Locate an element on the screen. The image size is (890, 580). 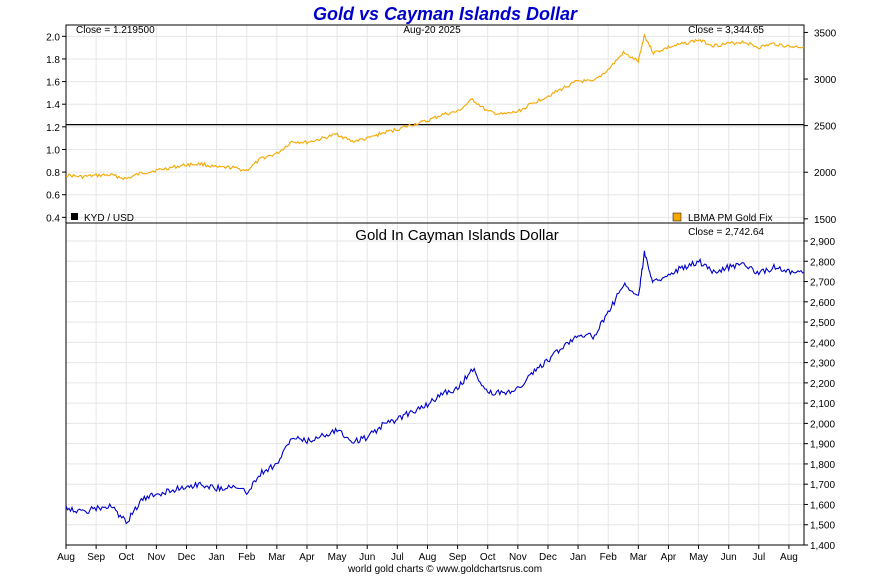
chart-title: Gold vs Cayman Islands Dollar is located at coordinates (445, 14).